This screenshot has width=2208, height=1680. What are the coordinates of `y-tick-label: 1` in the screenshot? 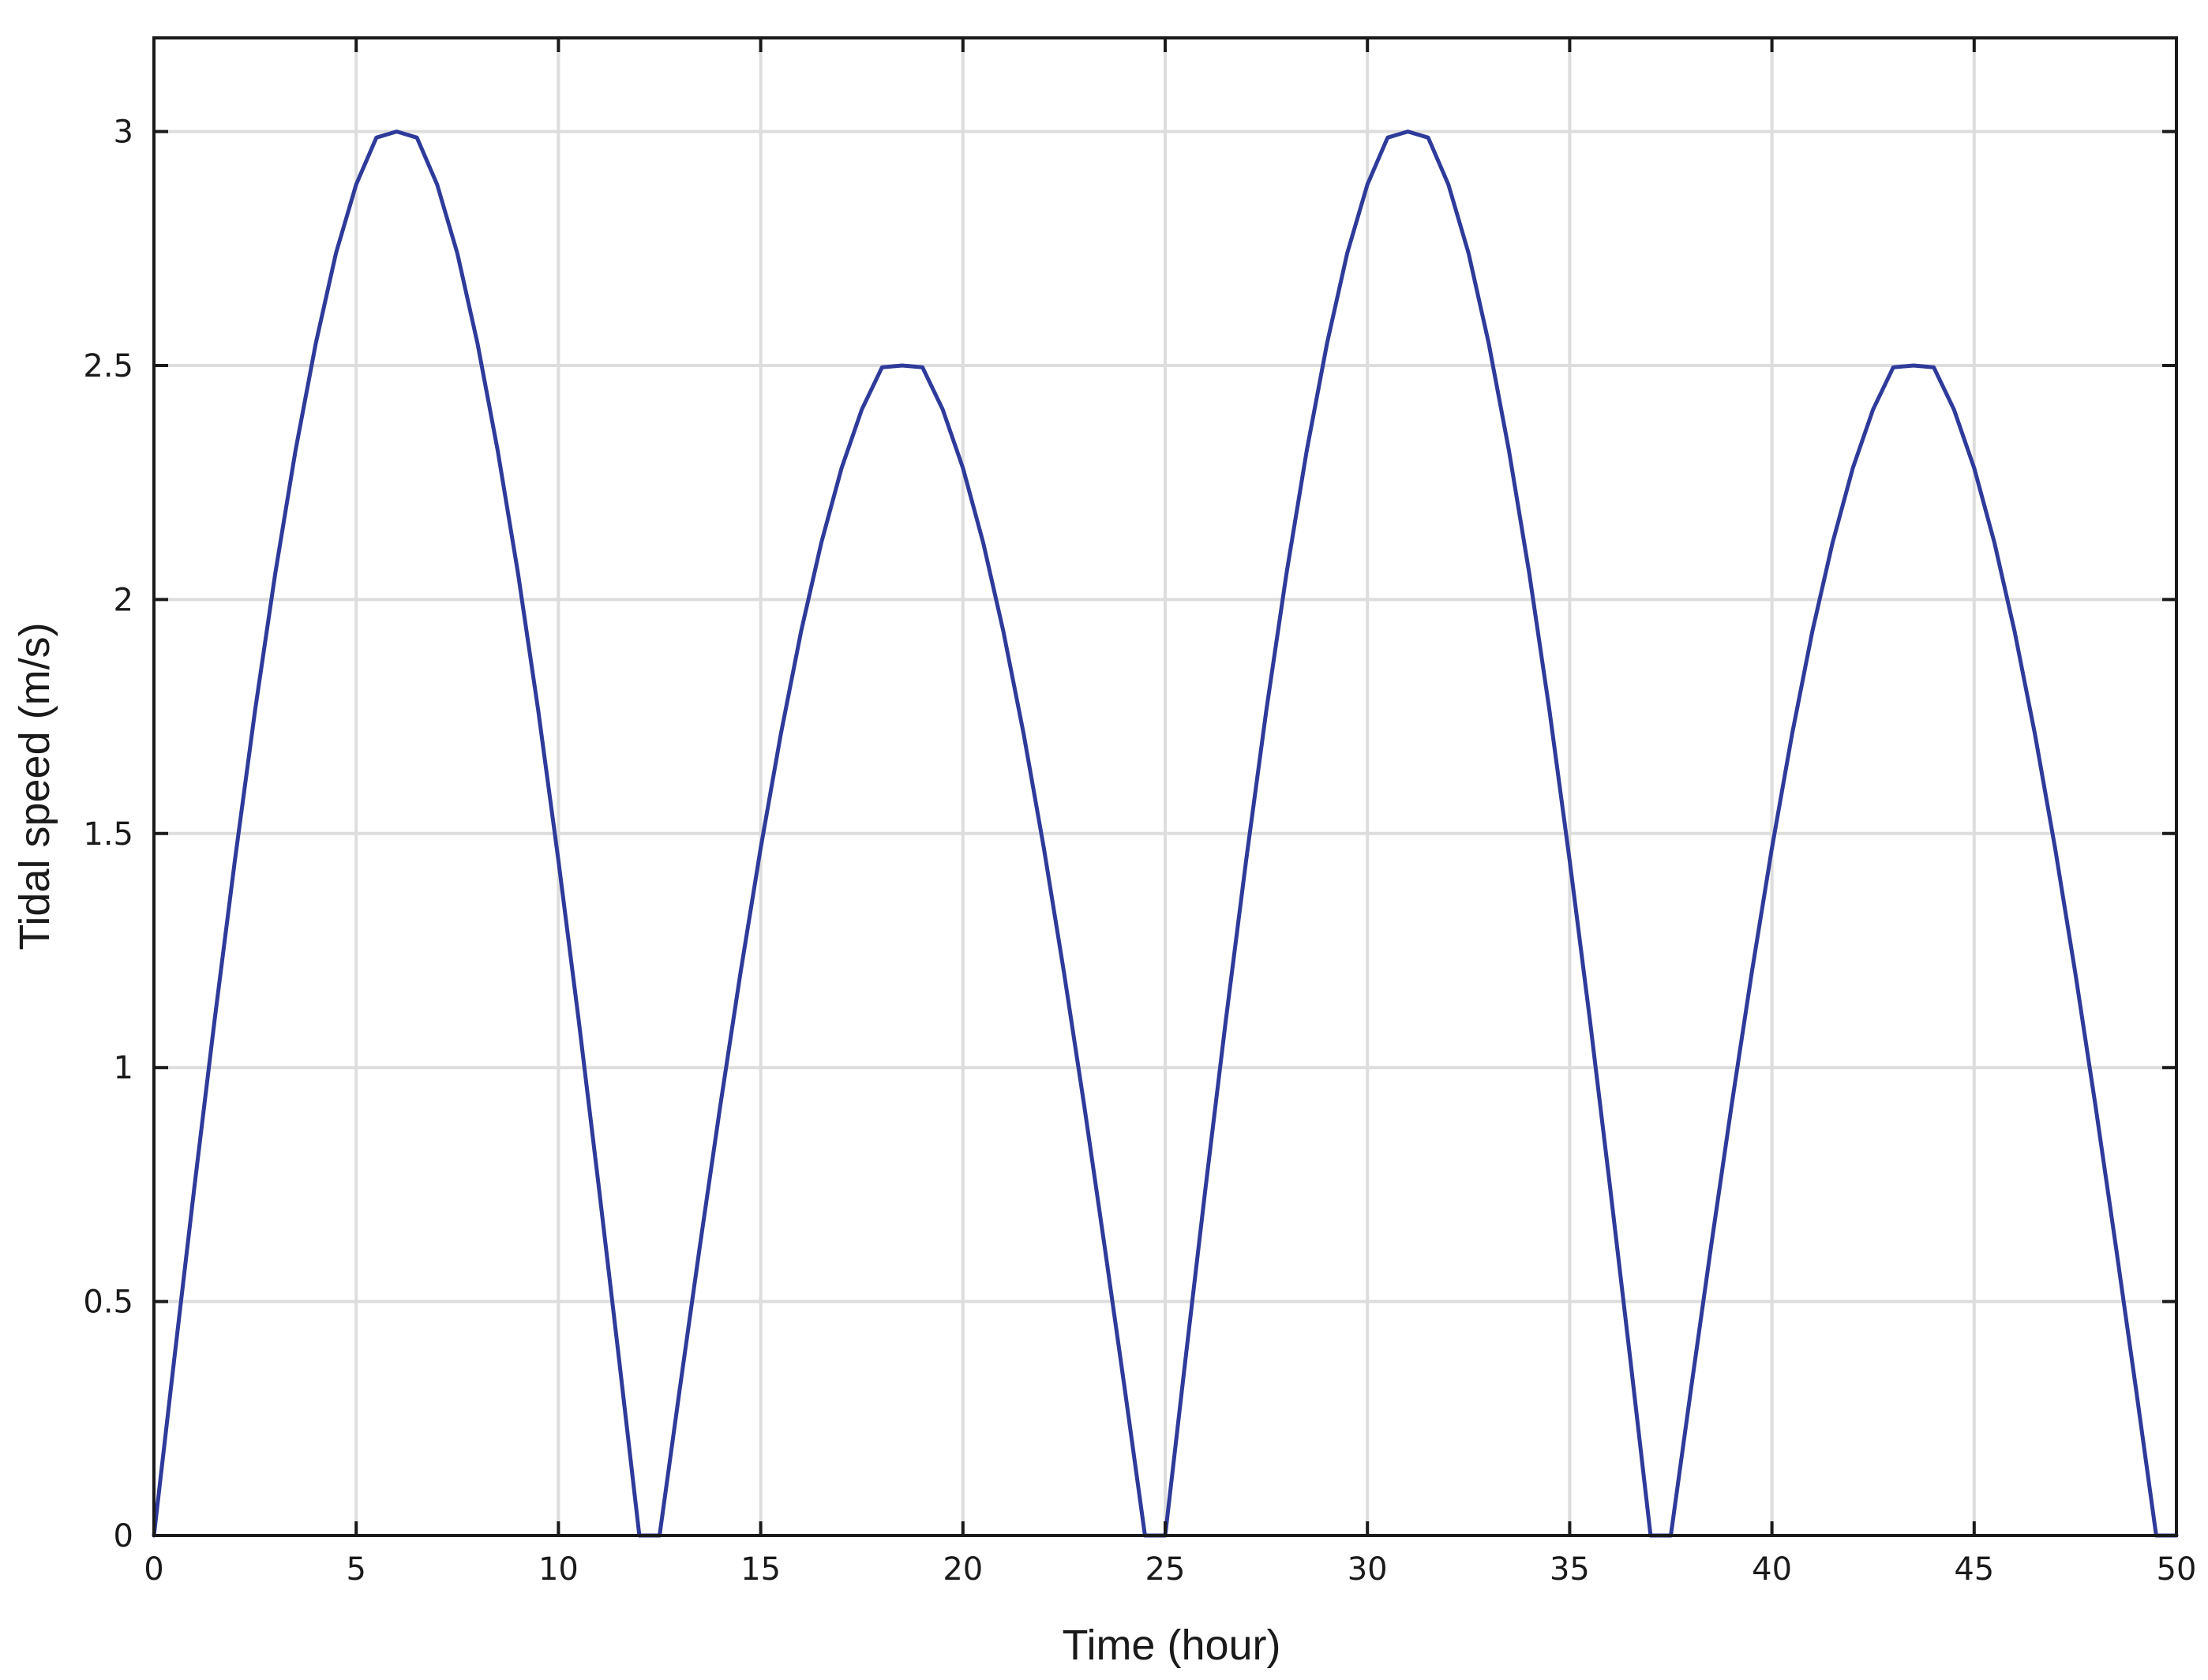 It's located at (123, 1068).